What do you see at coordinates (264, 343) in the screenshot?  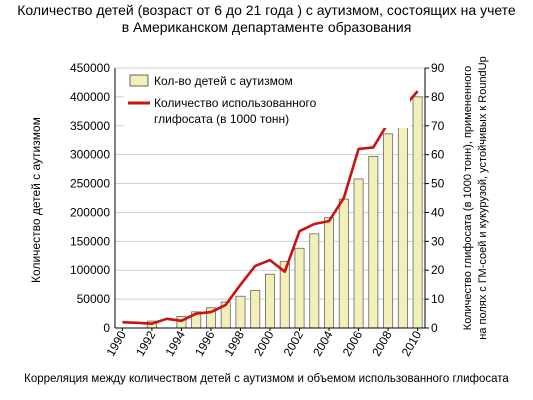 I see `x-tick-label: 2000` at bounding box center [264, 343].